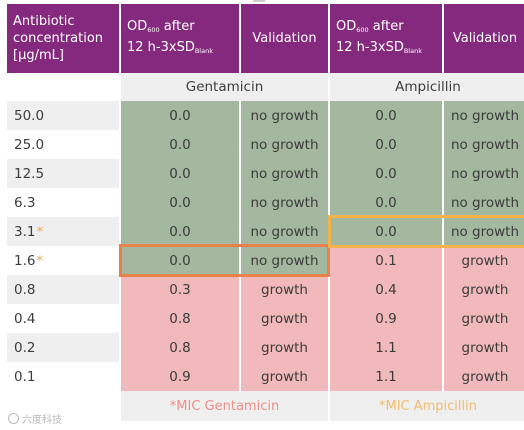 This screenshot has height=430, width=524. Describe the element at coordinates (58, 38) in the screenshot. I see `header-conc-line-2: concentration` at that location.